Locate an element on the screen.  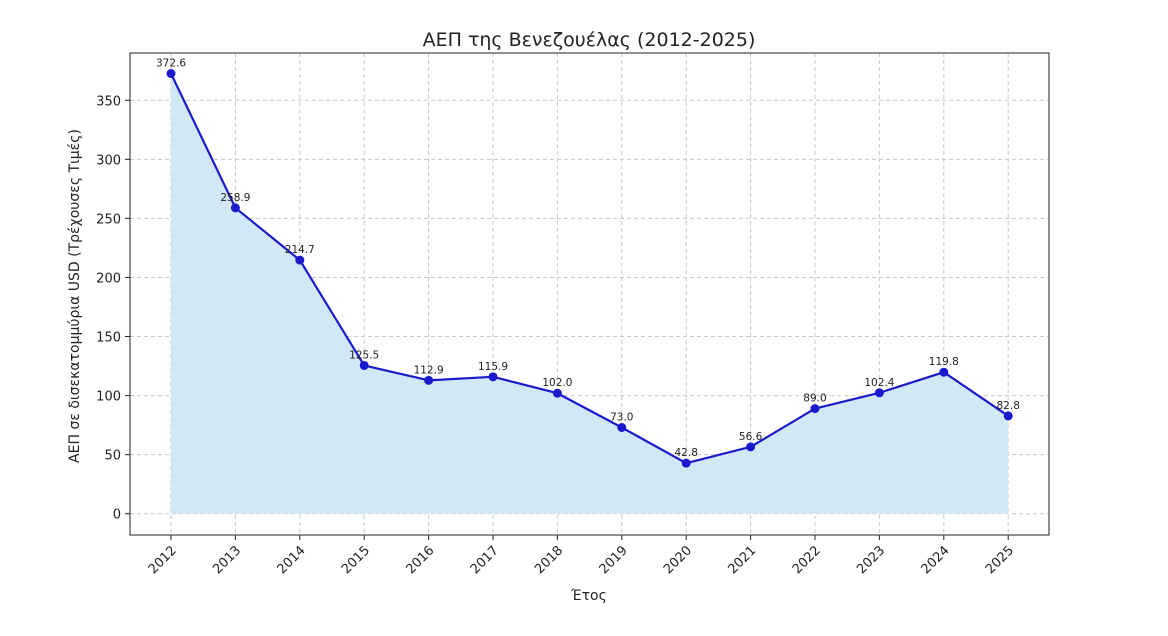
x-tick-label: 2012 is located at coordinates (163, 560).